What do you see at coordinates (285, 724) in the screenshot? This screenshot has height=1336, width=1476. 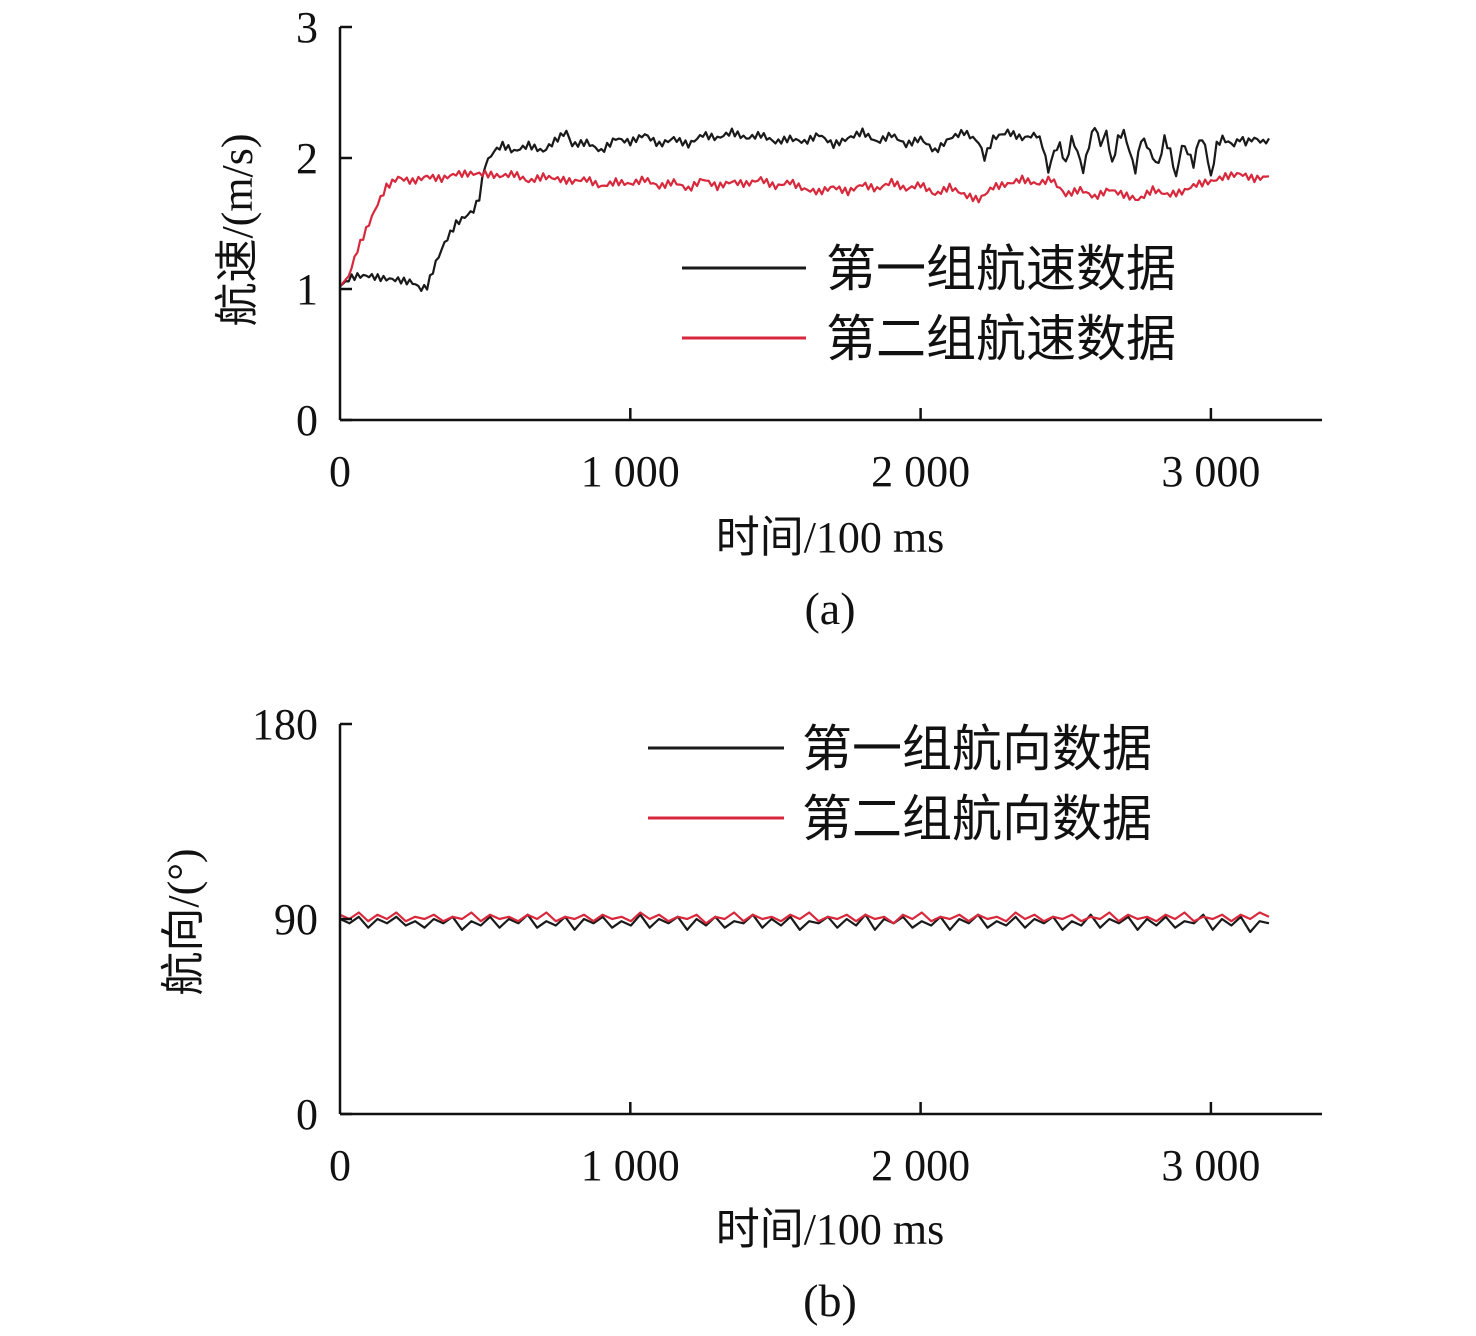 I see `panel-b-y-tick-label: 180` at bounding box center [285, 724].